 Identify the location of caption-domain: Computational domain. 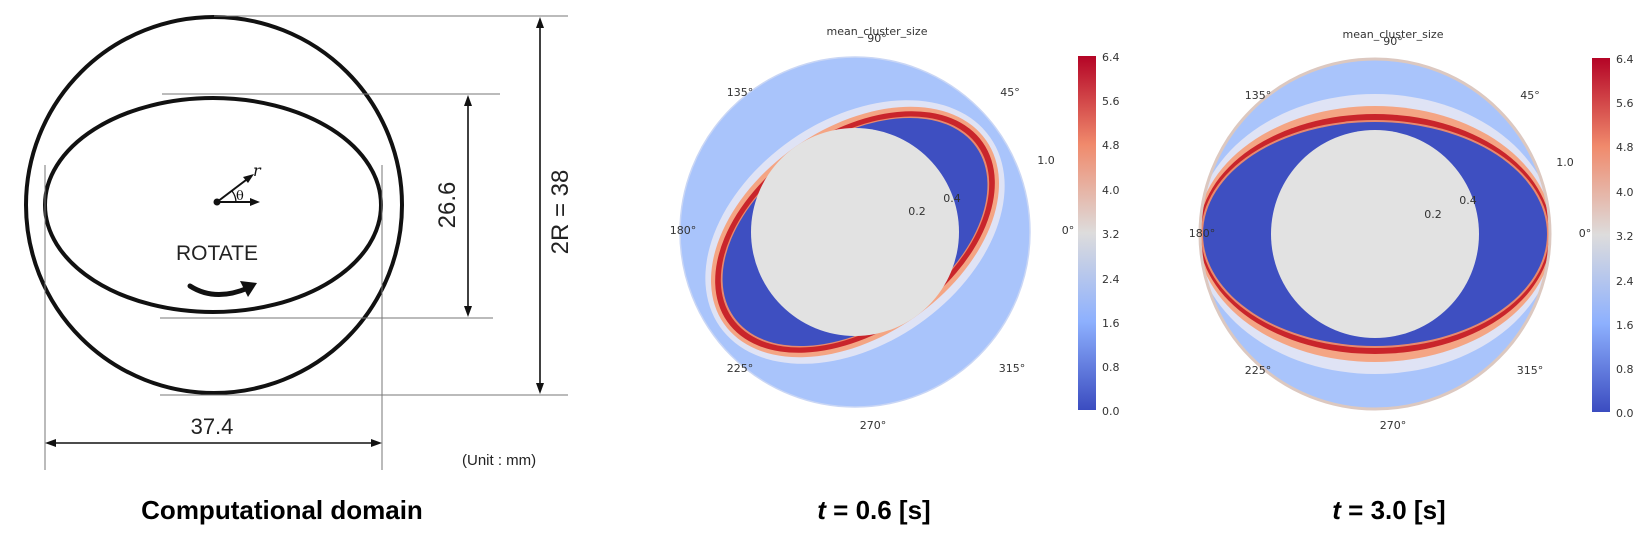
(282, 510).